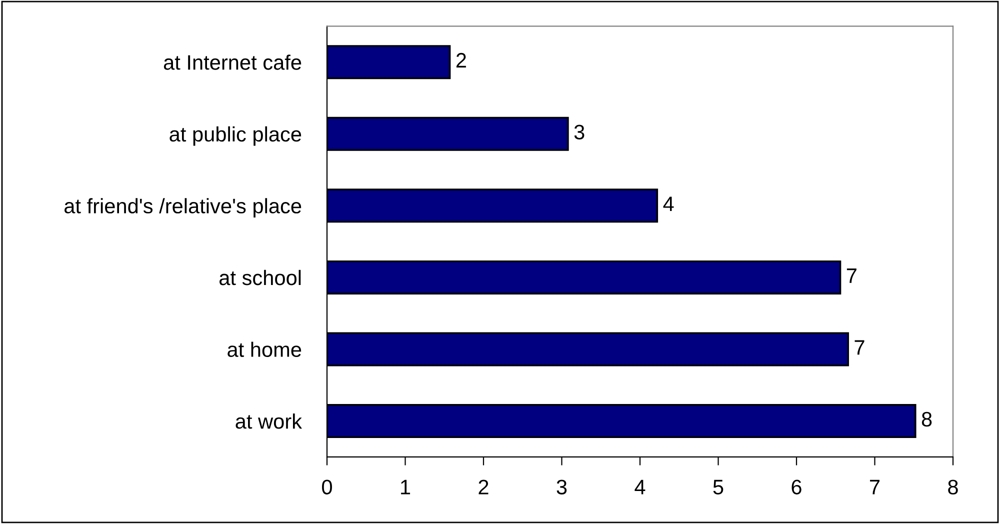 Image resolution: width=1000 pixels, height=524 pixels. Describe the element at coordinates (269, 421) in the screenshot. I see `y-tick-label: at work` at that location.